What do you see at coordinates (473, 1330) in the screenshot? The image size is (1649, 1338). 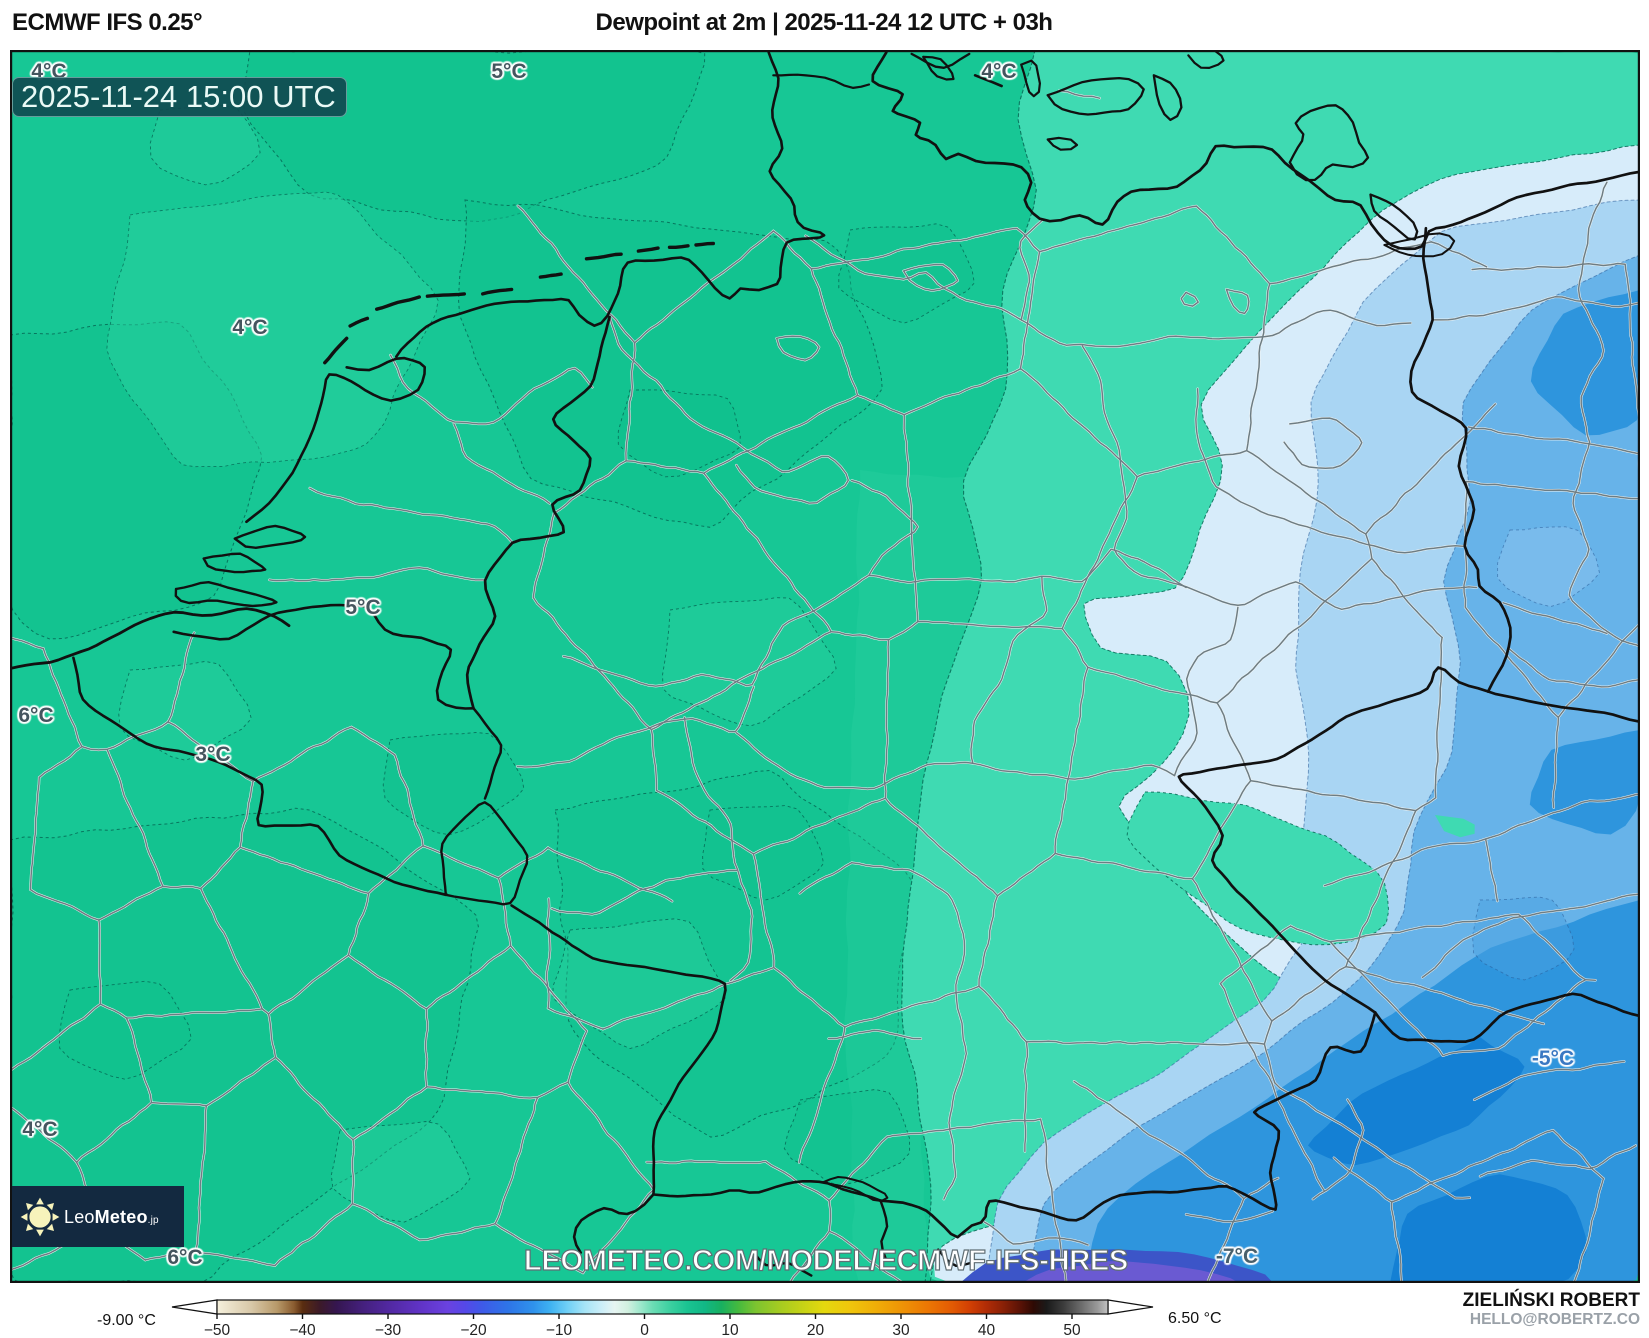 I see `svg-text: −20` at bounding box center [473, 1330].